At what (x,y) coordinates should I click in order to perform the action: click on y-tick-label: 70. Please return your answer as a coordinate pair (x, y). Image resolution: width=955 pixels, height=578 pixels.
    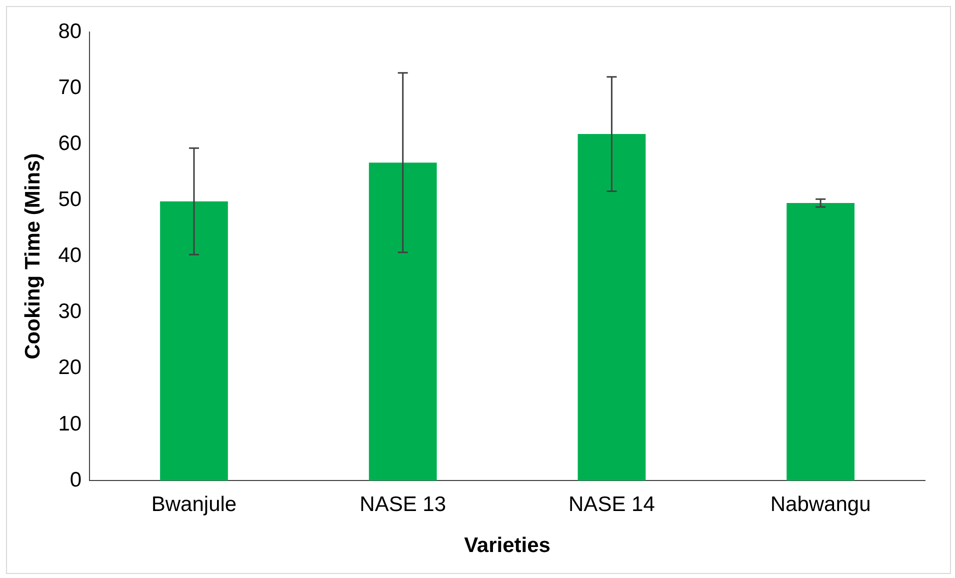
    Looking at the image, I should click on (70, 87).